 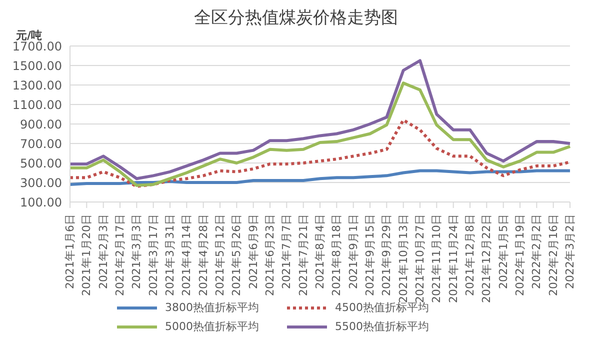 I want to click on x-tick-label: 2021年5月12日, so click(x=220, y=255).